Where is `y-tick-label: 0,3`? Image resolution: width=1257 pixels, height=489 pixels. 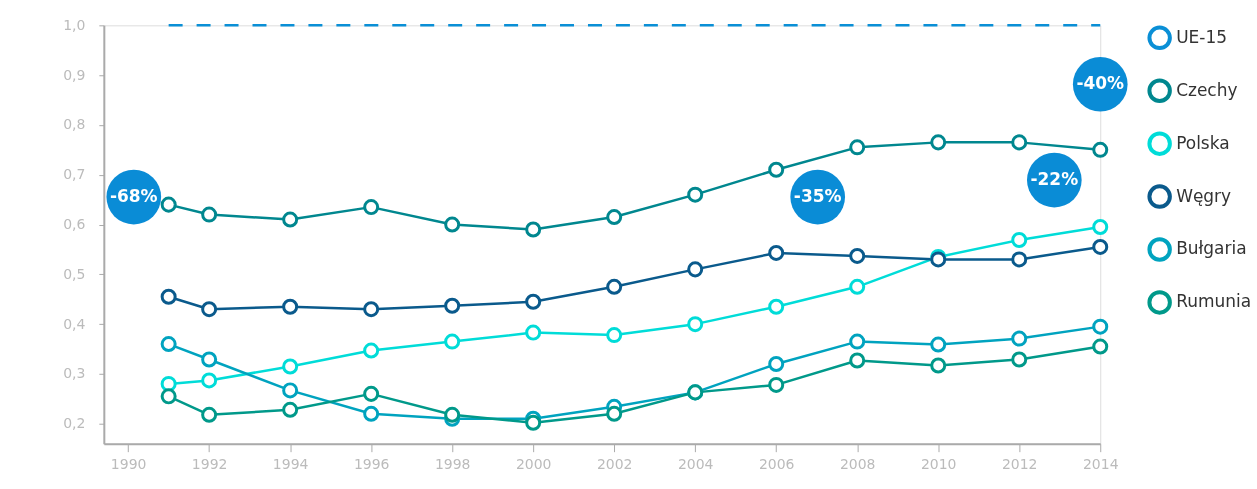
y-tick-label: 0,3 is located at coordinates (74, 373).